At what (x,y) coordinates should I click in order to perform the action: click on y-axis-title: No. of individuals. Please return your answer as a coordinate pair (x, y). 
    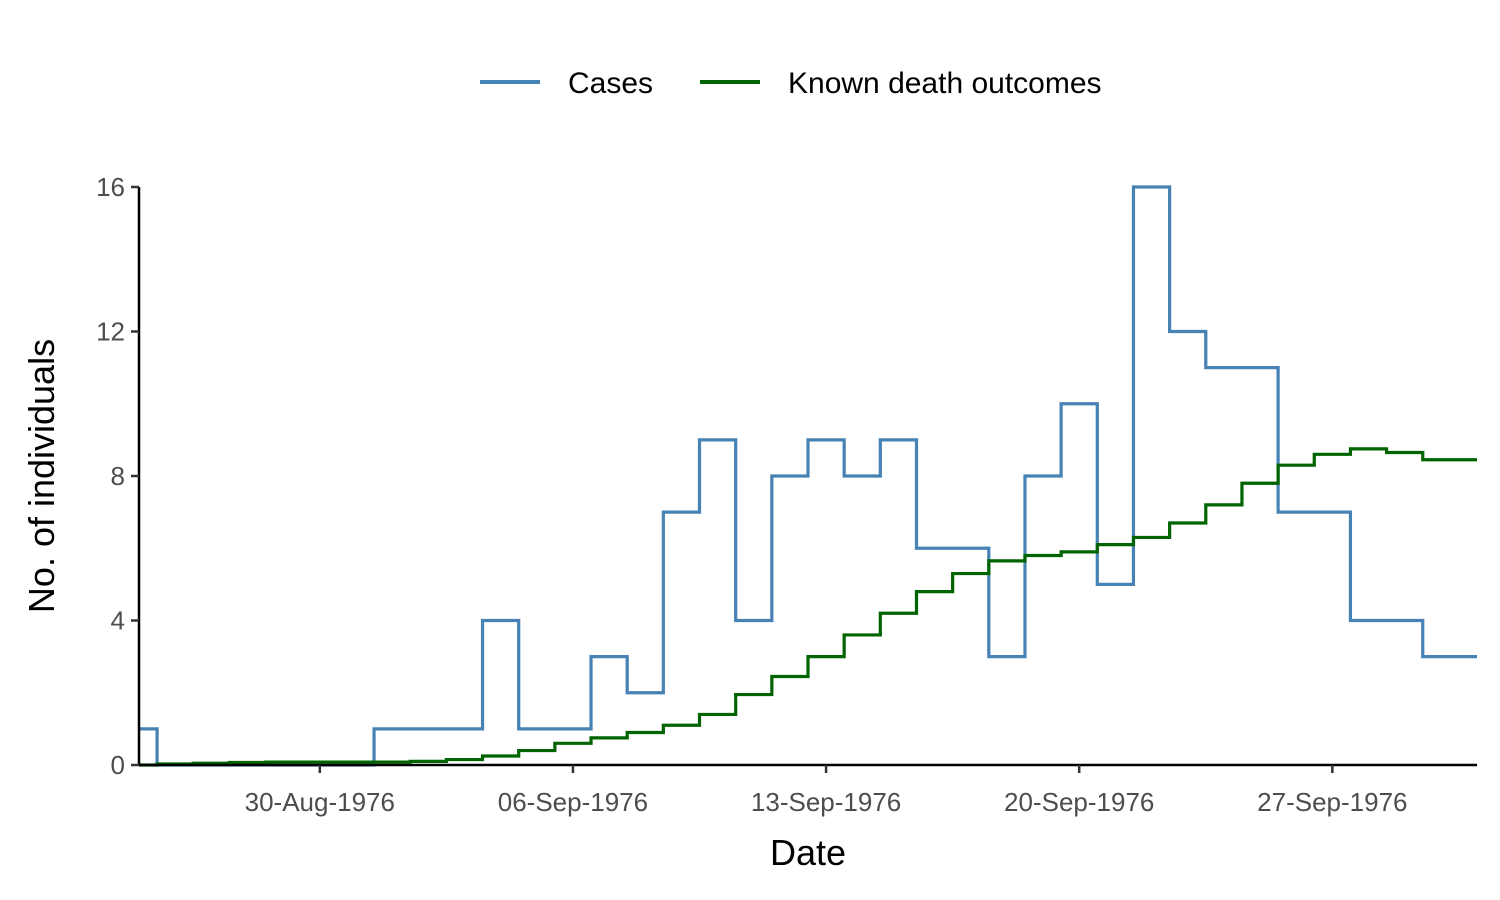
    Looking at the image, I should click on (41, 476).